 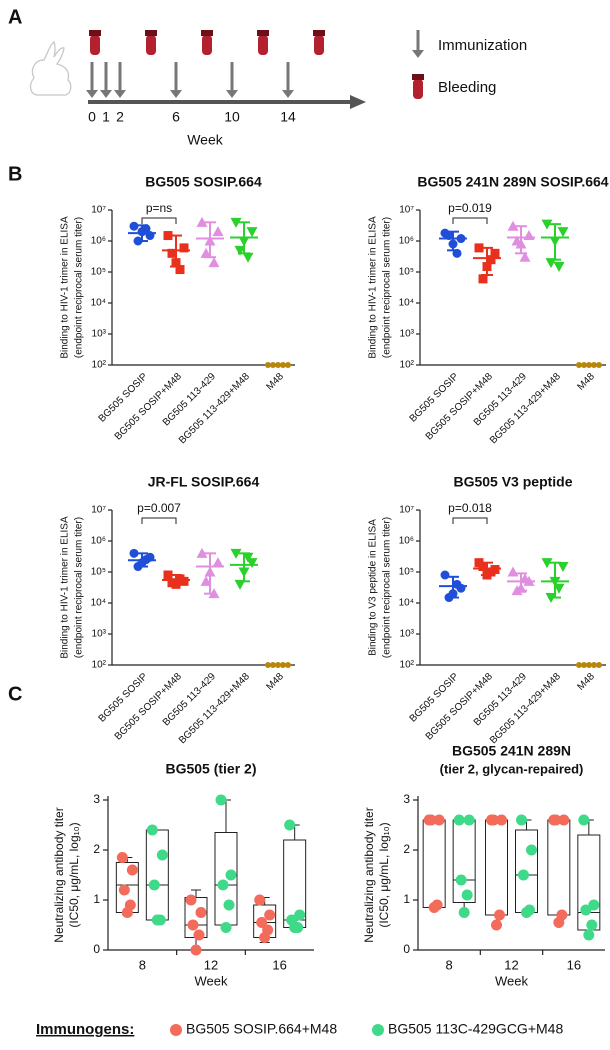 I want to click on week-label: 1, so click(x=106, y=117).